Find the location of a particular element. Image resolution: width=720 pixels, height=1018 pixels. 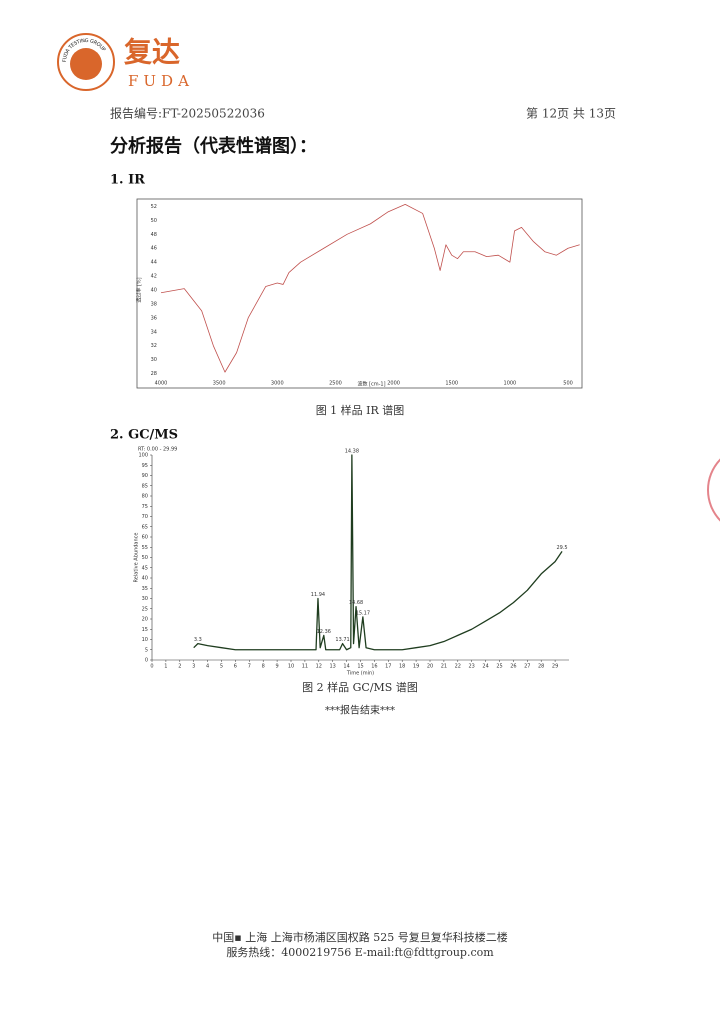

y-tick-label: 0 is located at coordinates (146, 661).